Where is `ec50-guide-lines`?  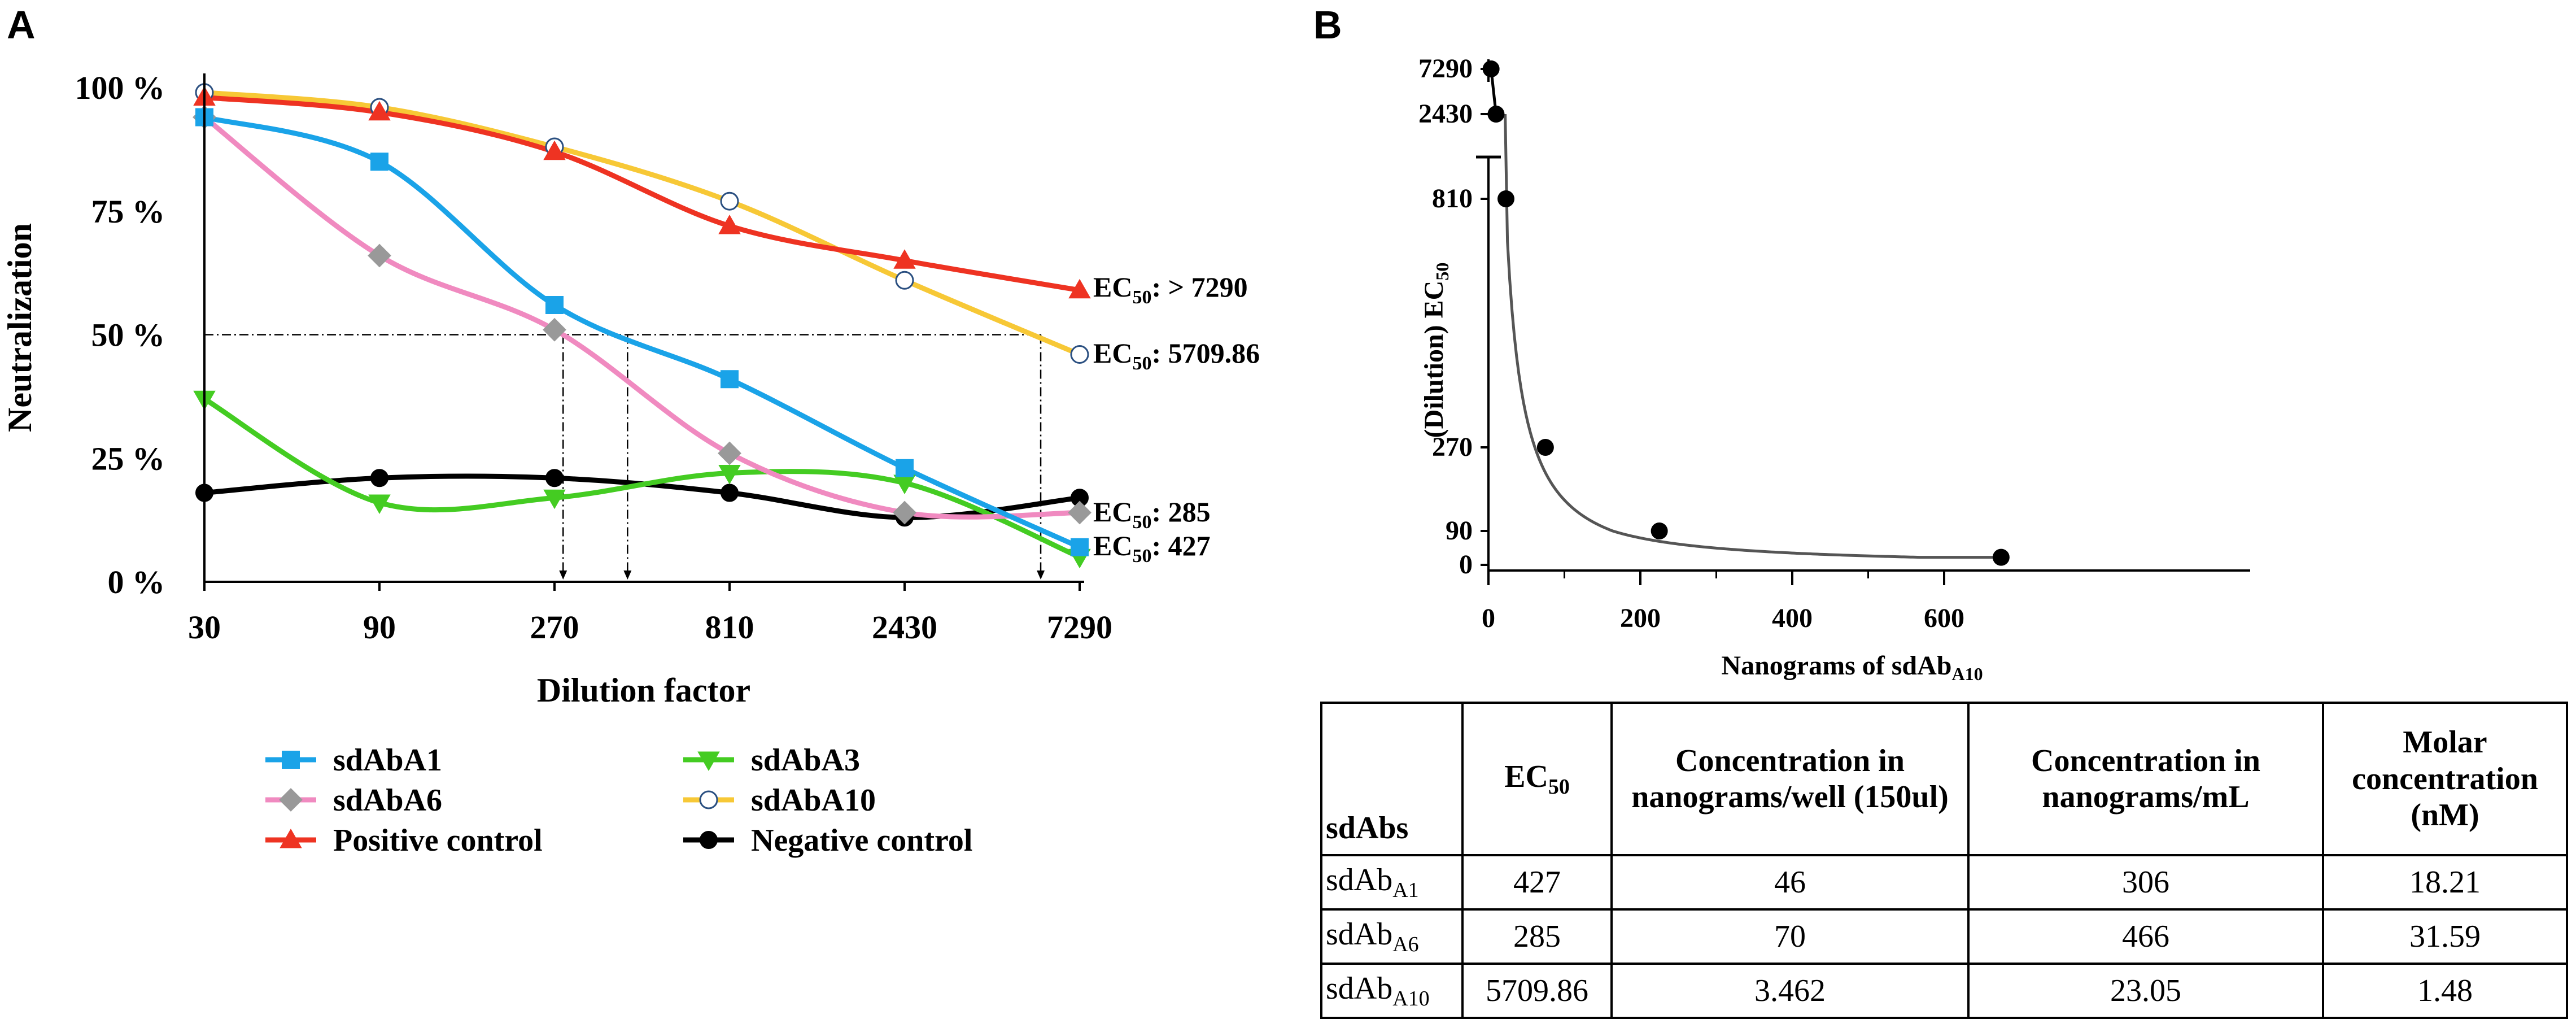
ec50-guide-lines is located at coordinates (624, 457).